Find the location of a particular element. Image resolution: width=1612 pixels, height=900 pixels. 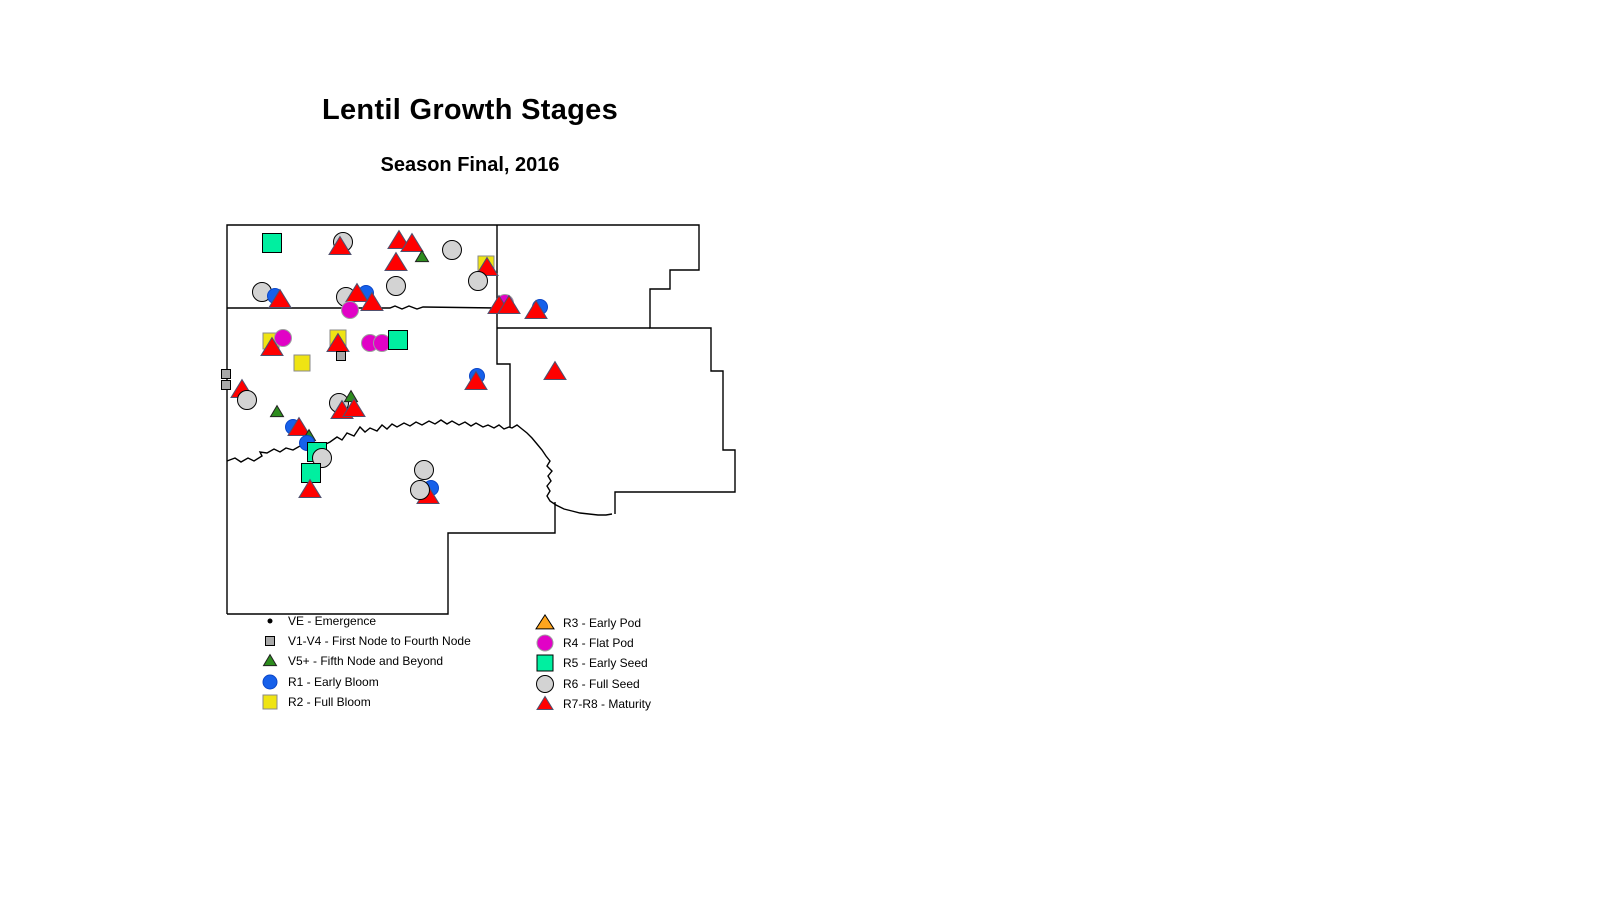

legend-label: R1 - Early Bloom is located at coordinates (333, 681).